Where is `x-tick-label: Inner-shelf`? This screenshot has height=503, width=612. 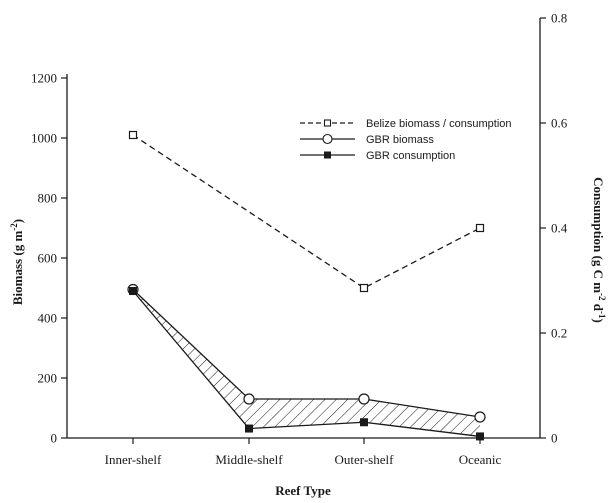
x-tick-label: Inner-shelf is located at coordinates (133, 459).